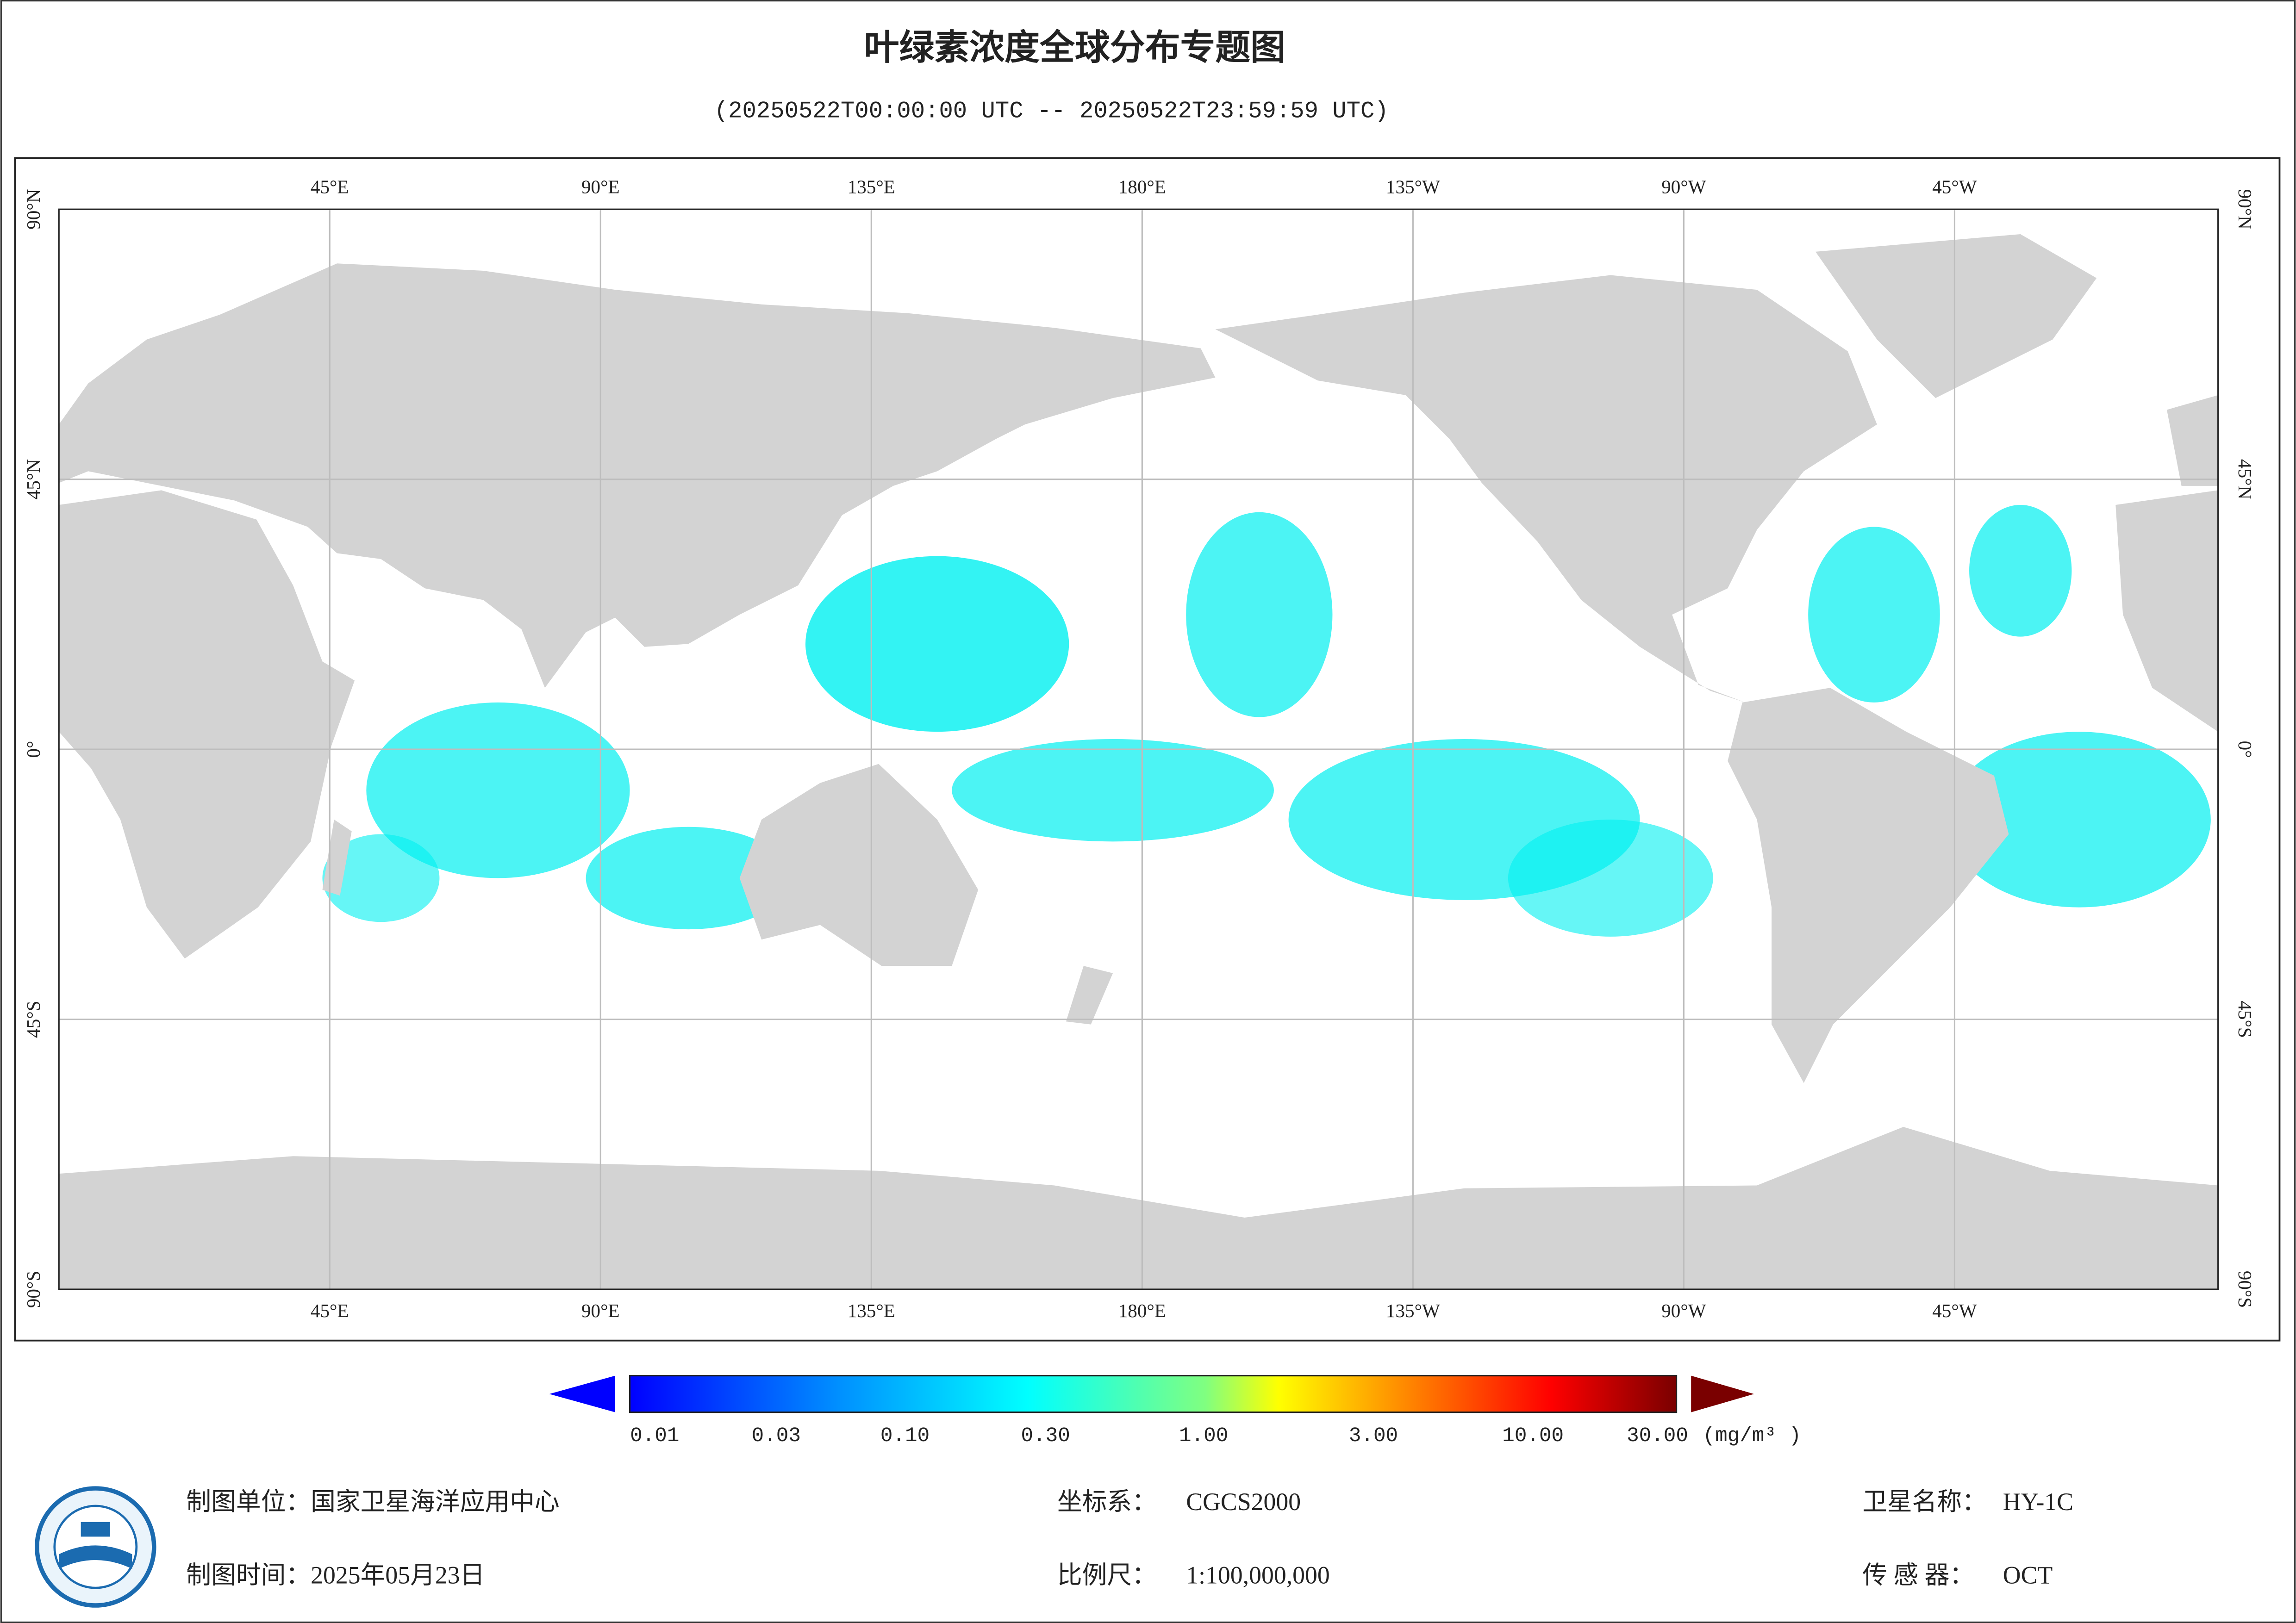 Image resolution: width=2296 pixels, height=1623 pixels. I want to click on longitude-label-bottom: 90°W, so click(1683, 1310).